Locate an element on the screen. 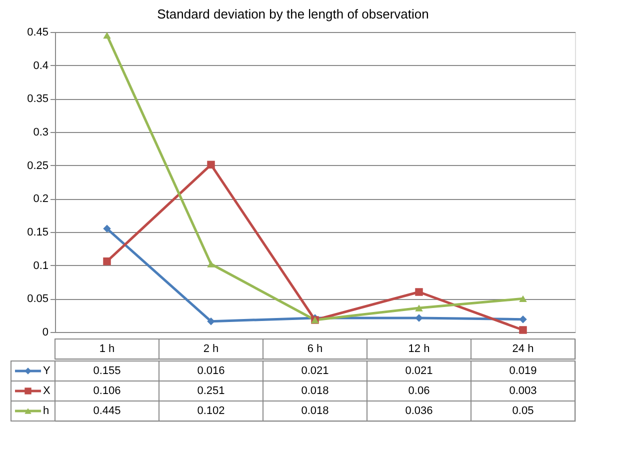  data-label: 0.003 is located at coordinates (523, 391).